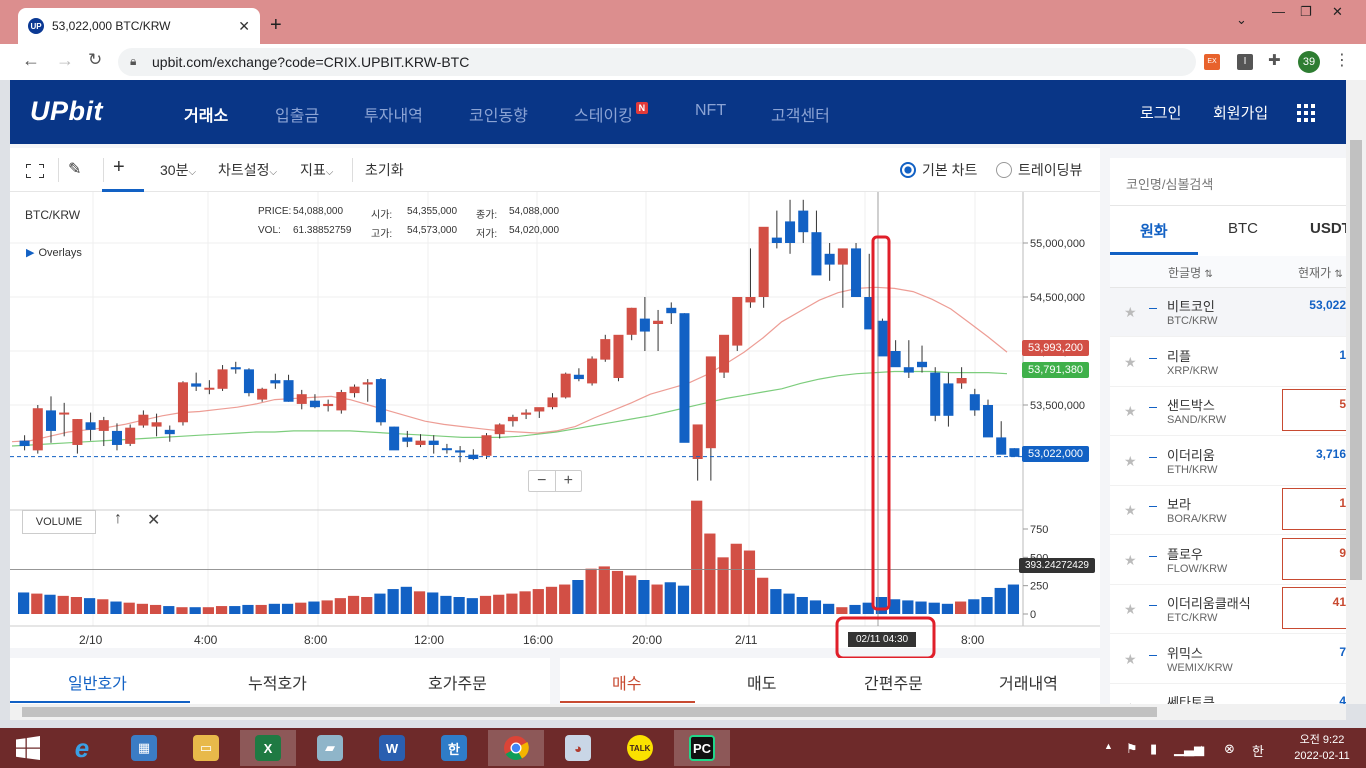  What do you see at coordinates (1189, 748) in the screenshot?
I see `tray-network-icon: ▁▃▅` at bounding box center [1189, 748].